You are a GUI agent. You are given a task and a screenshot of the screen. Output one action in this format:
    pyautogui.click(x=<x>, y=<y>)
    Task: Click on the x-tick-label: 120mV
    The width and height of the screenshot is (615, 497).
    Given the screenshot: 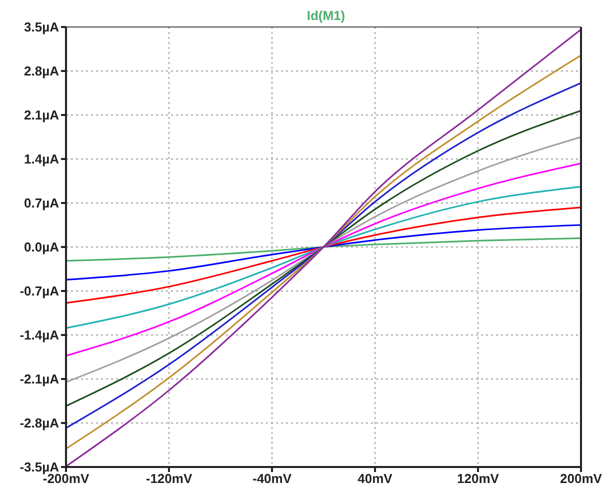 What is the action you would take?
    pyautogui.click(x=478, y=478)
    